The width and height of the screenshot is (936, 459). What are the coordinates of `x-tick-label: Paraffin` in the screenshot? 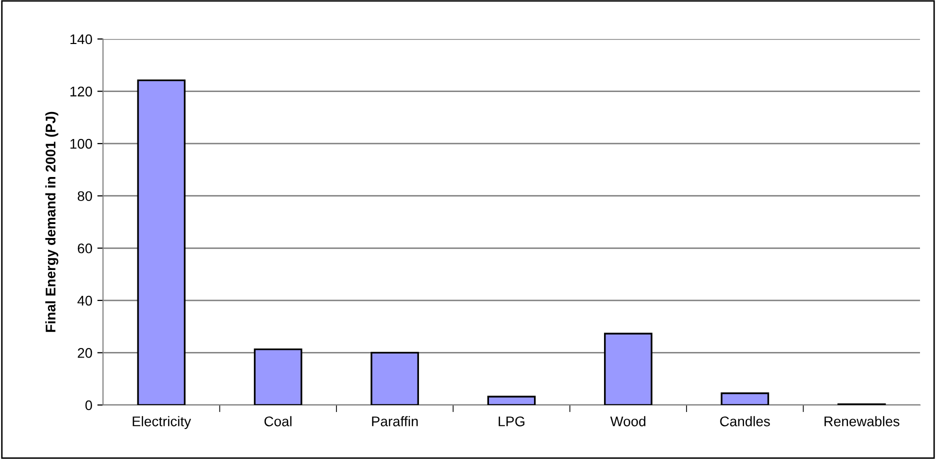 It's located at (395, 421).